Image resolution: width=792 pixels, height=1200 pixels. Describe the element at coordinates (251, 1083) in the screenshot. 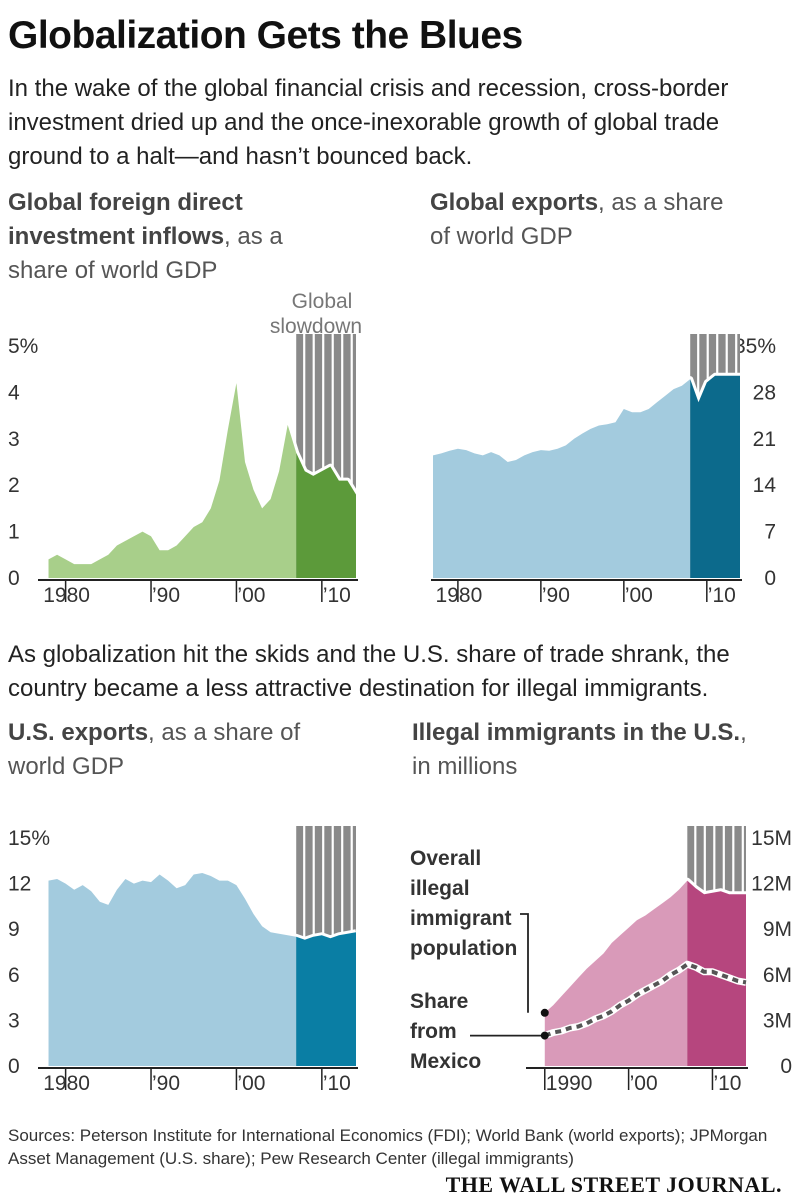

I see `us_exports-xtick-label: ’00` at that location.